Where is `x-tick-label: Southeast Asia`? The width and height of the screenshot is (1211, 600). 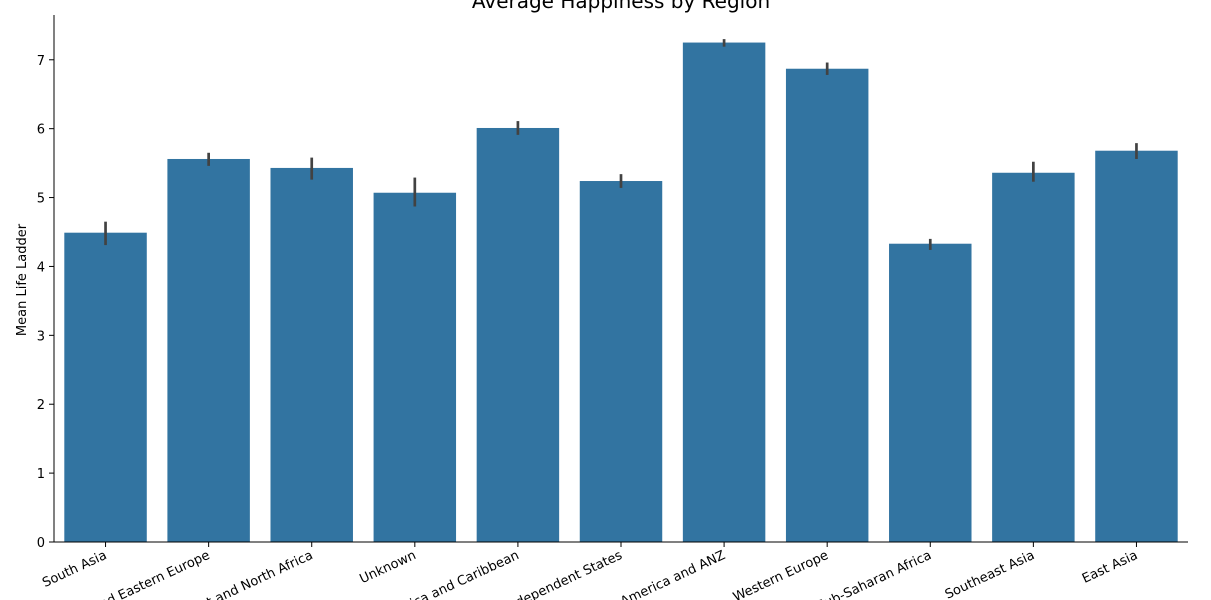 x-tick-label: Southeast Asia is located at coordinates (990, 574).